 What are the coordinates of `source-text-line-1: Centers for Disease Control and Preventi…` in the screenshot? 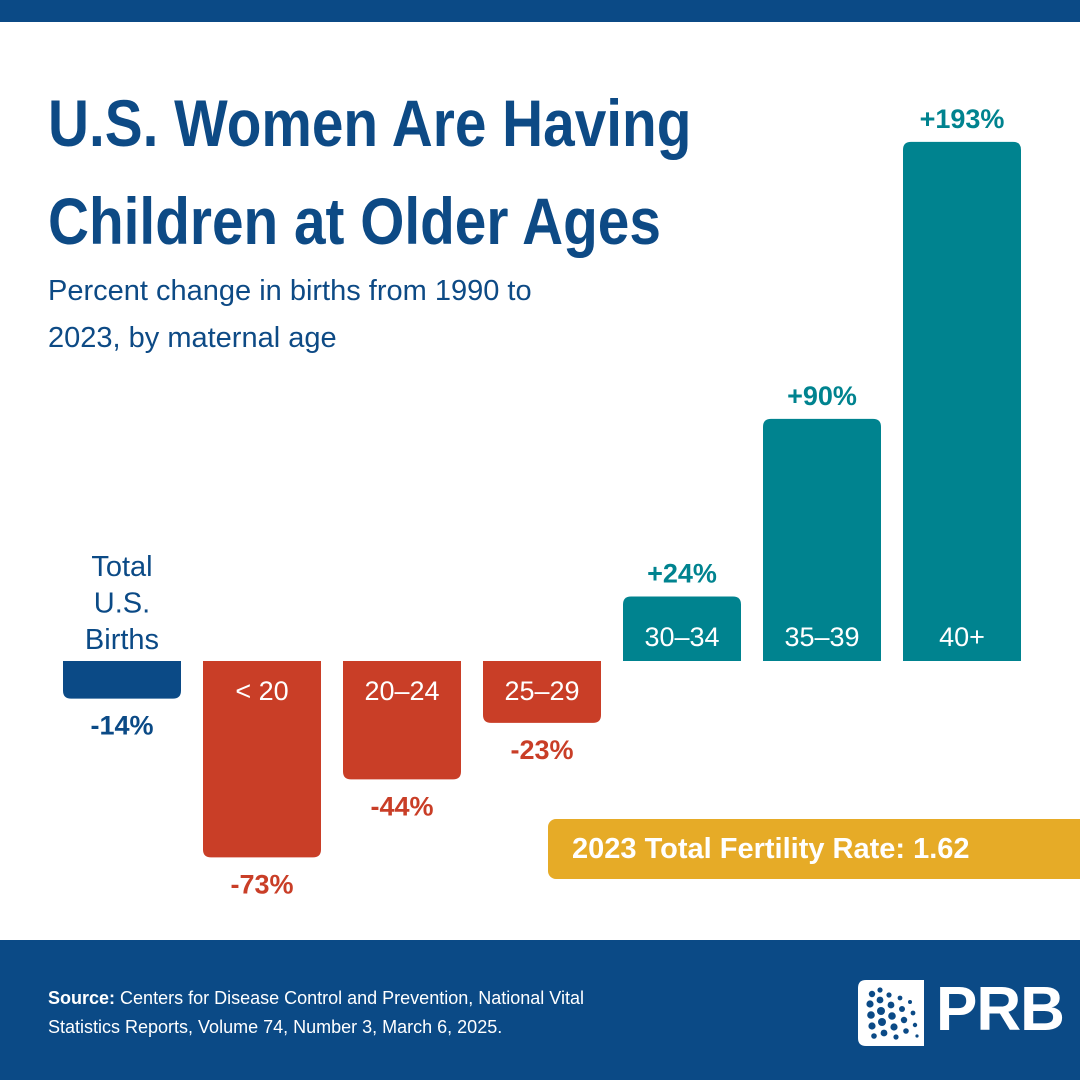 It's located at (352, 998).